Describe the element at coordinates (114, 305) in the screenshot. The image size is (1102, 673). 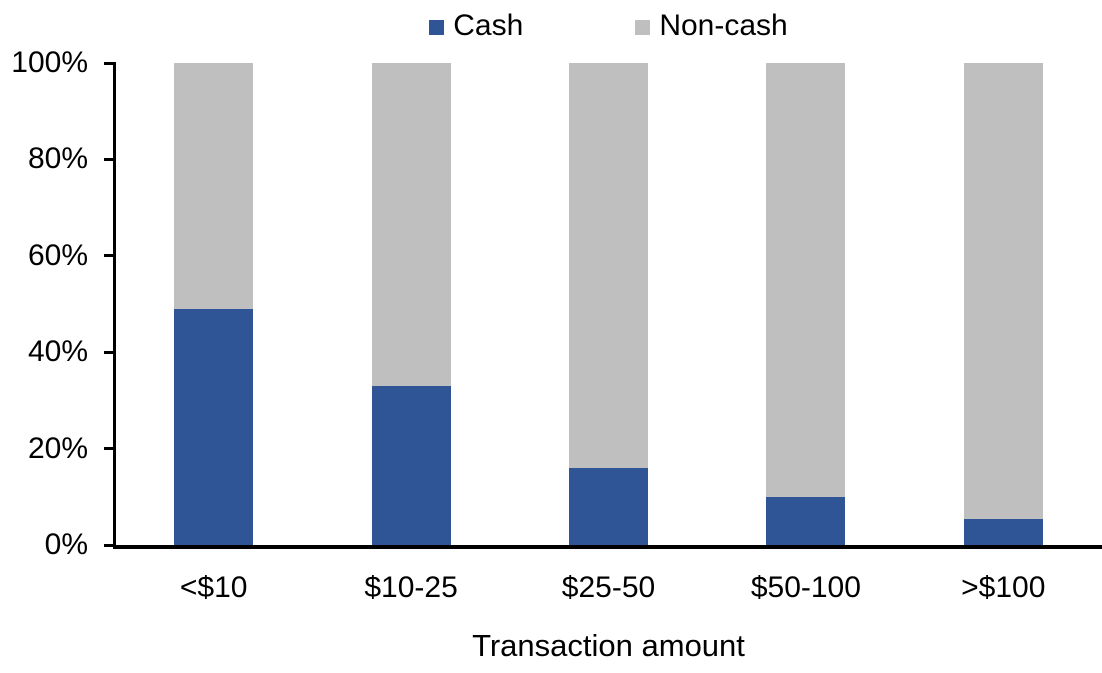
I see `y-axis-line` at that location.